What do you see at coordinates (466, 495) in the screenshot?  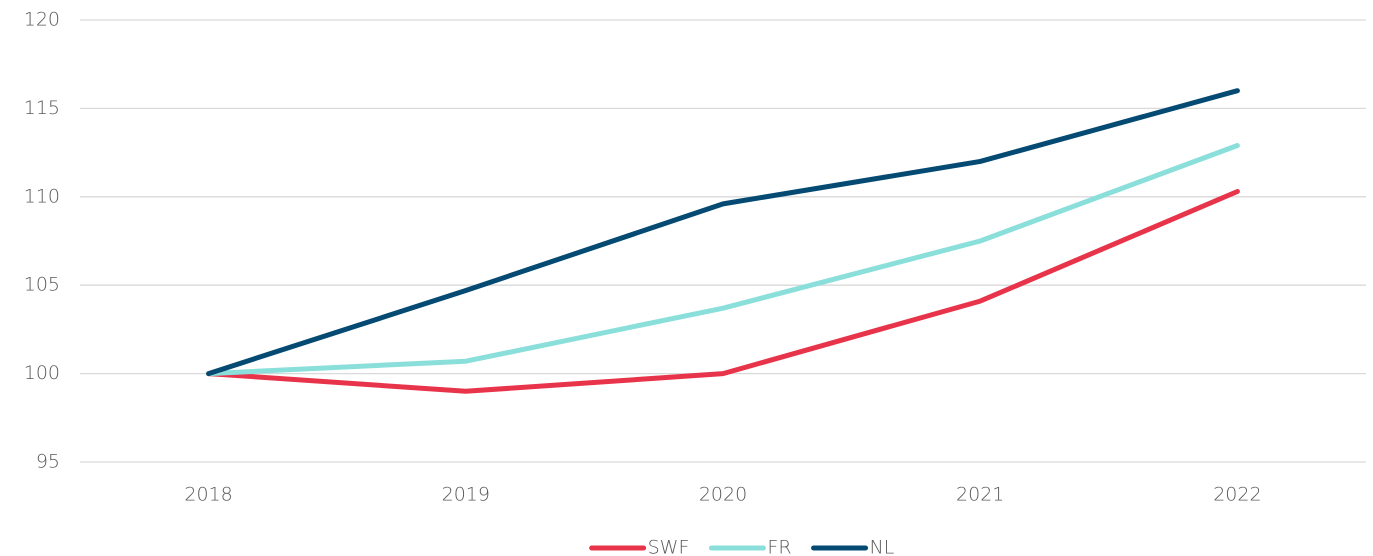 I see `x-tick-label: 2019` at bounding box center [466, 495].